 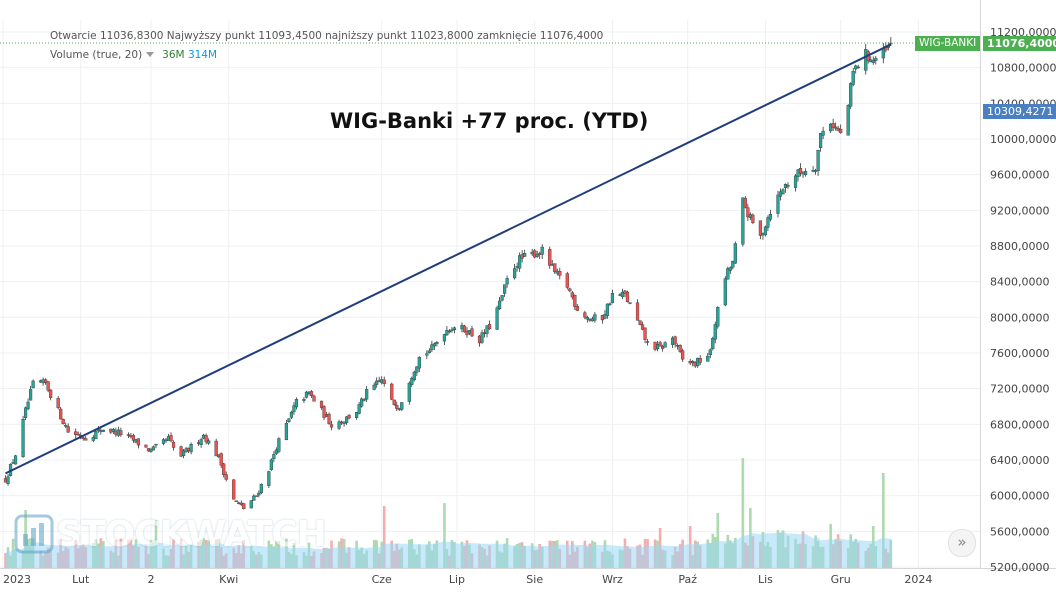 What do you see at coordinates (718, 540) in the screenshot?
I see `volume-bar` at bounding box center [718, 540].